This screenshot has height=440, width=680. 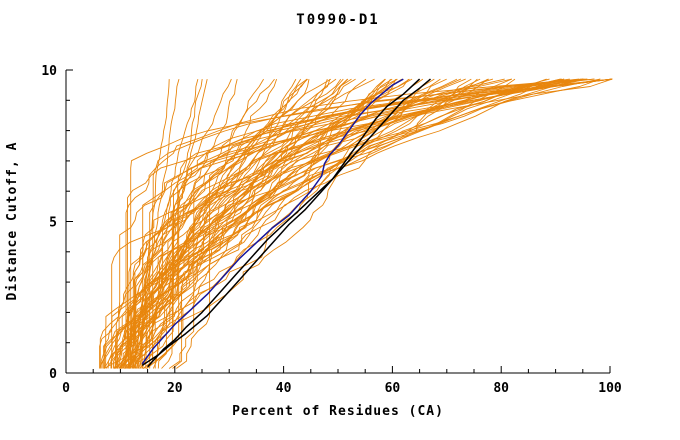 What do you see at coordinates (53, 223) in the screenshot?
I see `y-tick-label: 5` at bounding box center [53, 223].